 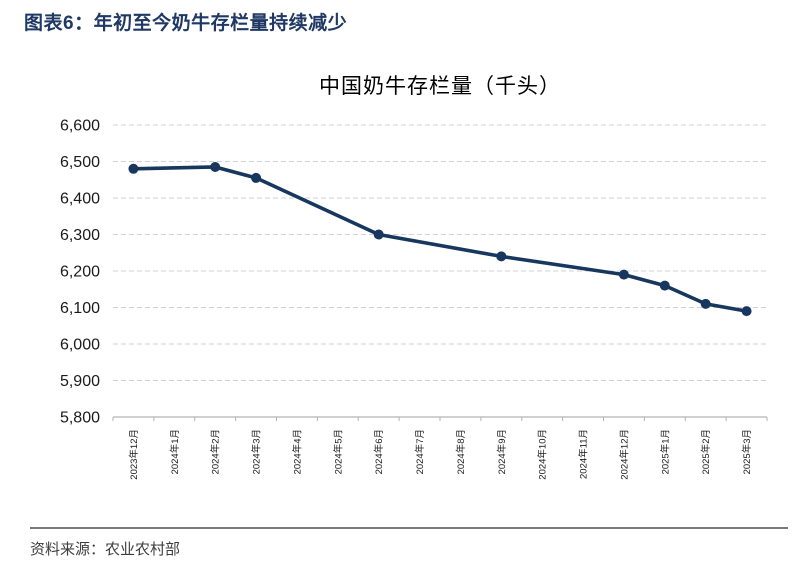 I want to click on x-axis-tick-label: 2024年3月, so click(x=257, y=451).